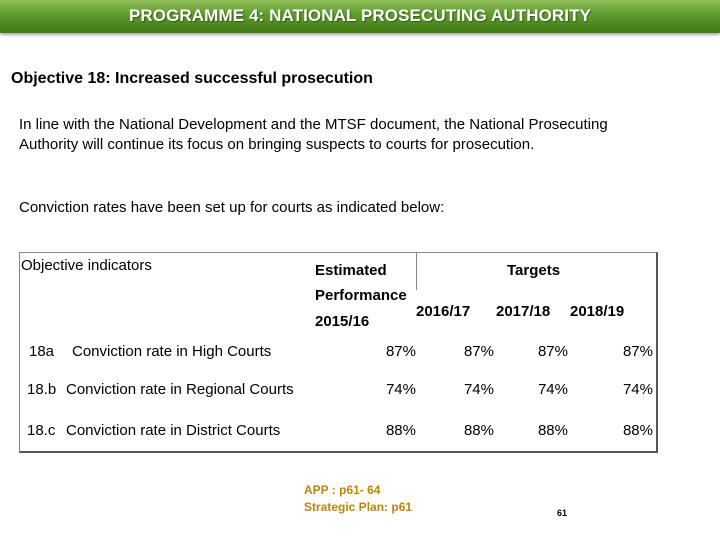 The image size is (720, 540). What do you see at coordinates (86, 265) in the screenshot?
I see `header-indicators: Objective indicators` at bounding box center [86, 265].